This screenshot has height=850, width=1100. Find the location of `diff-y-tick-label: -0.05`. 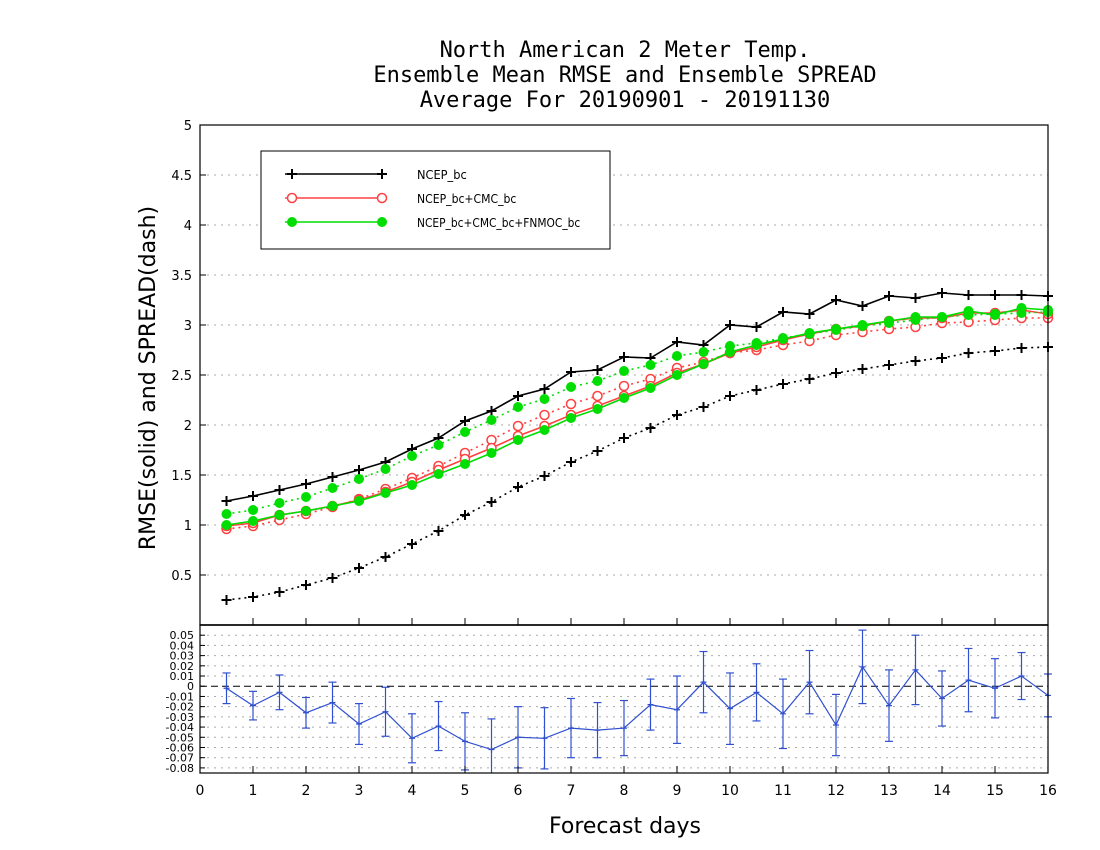

diff-y-tick-label: -0.05 is located at coordinates (180, 737).